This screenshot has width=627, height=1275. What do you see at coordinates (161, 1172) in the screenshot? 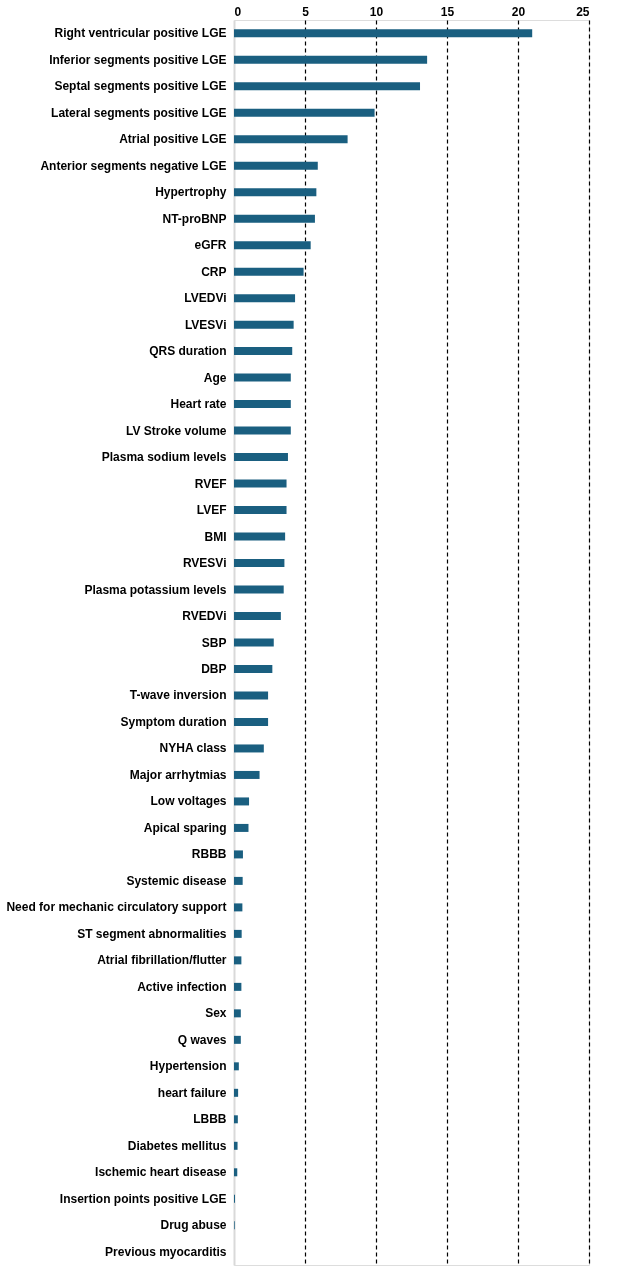
I see `y-tick-label: Ischemic heart disease` at bounding box center [161, 1172].